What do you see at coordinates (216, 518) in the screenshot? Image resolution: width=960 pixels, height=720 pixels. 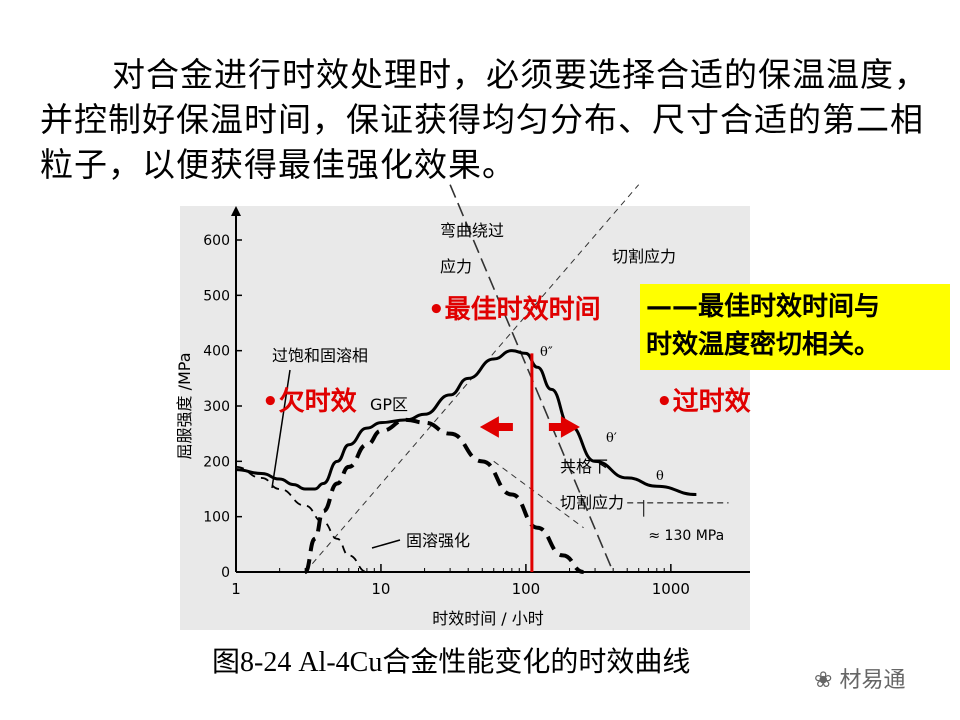 I see `y-tick-label: 100` at bounding box center [216, 518].